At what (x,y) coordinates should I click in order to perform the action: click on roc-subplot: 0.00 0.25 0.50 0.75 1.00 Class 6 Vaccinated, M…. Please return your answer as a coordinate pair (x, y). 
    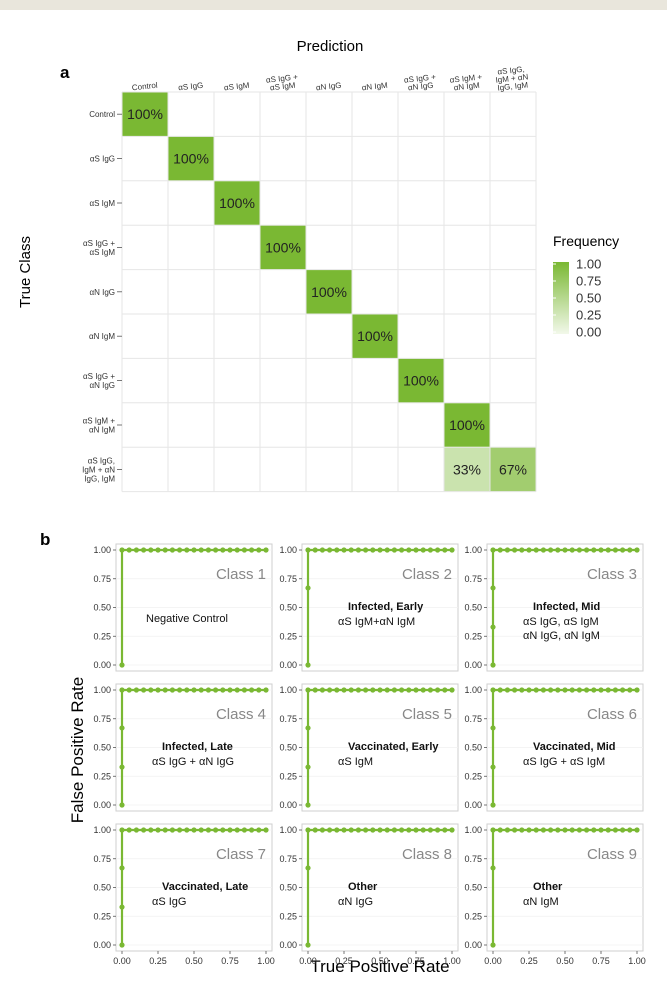
    Looking at the image, I should click on (554, 747).